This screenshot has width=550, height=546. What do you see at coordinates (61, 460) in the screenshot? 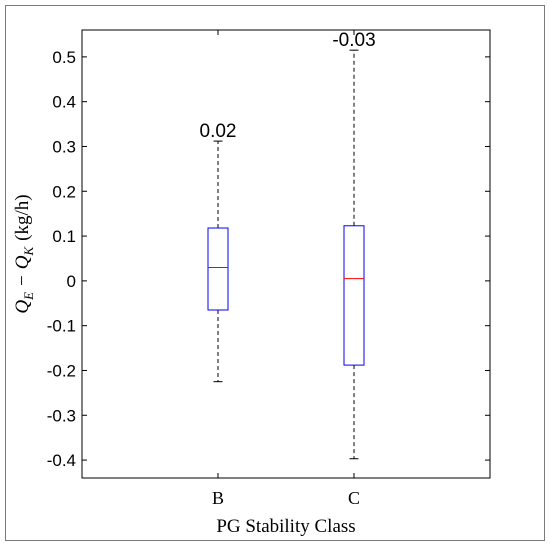
I see `y-tick-label: -0.4` at bounding box center [61, 460].